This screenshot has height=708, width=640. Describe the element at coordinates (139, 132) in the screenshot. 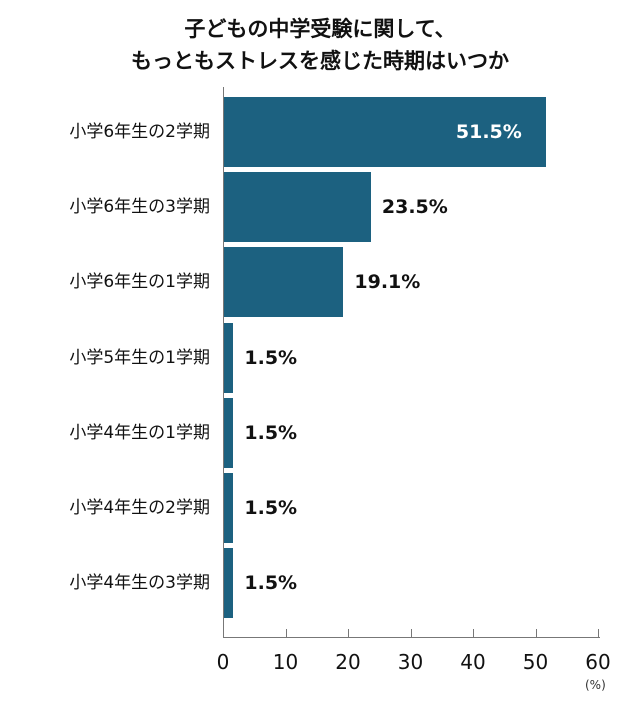

I see `category-label: 小学6年生の2学期` at that location.